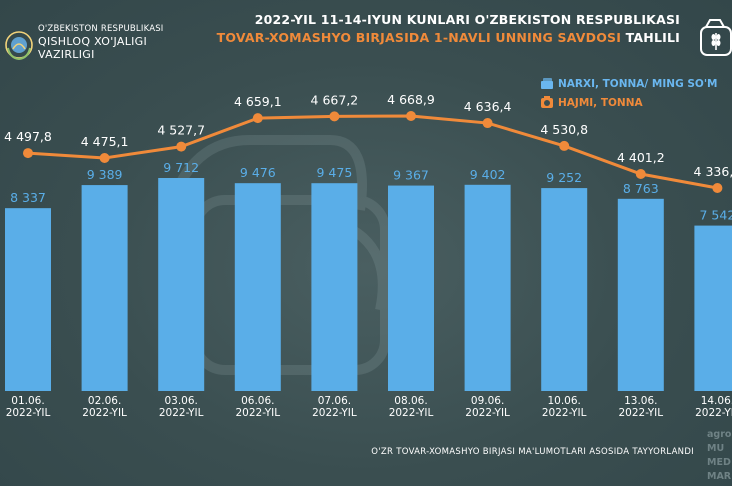 This screenshot has height=486, width=732. Describe the element at coordinates (719, 456) in the screenshot. I see `agro-media-watermark: agro MU MED MARK` at that location.